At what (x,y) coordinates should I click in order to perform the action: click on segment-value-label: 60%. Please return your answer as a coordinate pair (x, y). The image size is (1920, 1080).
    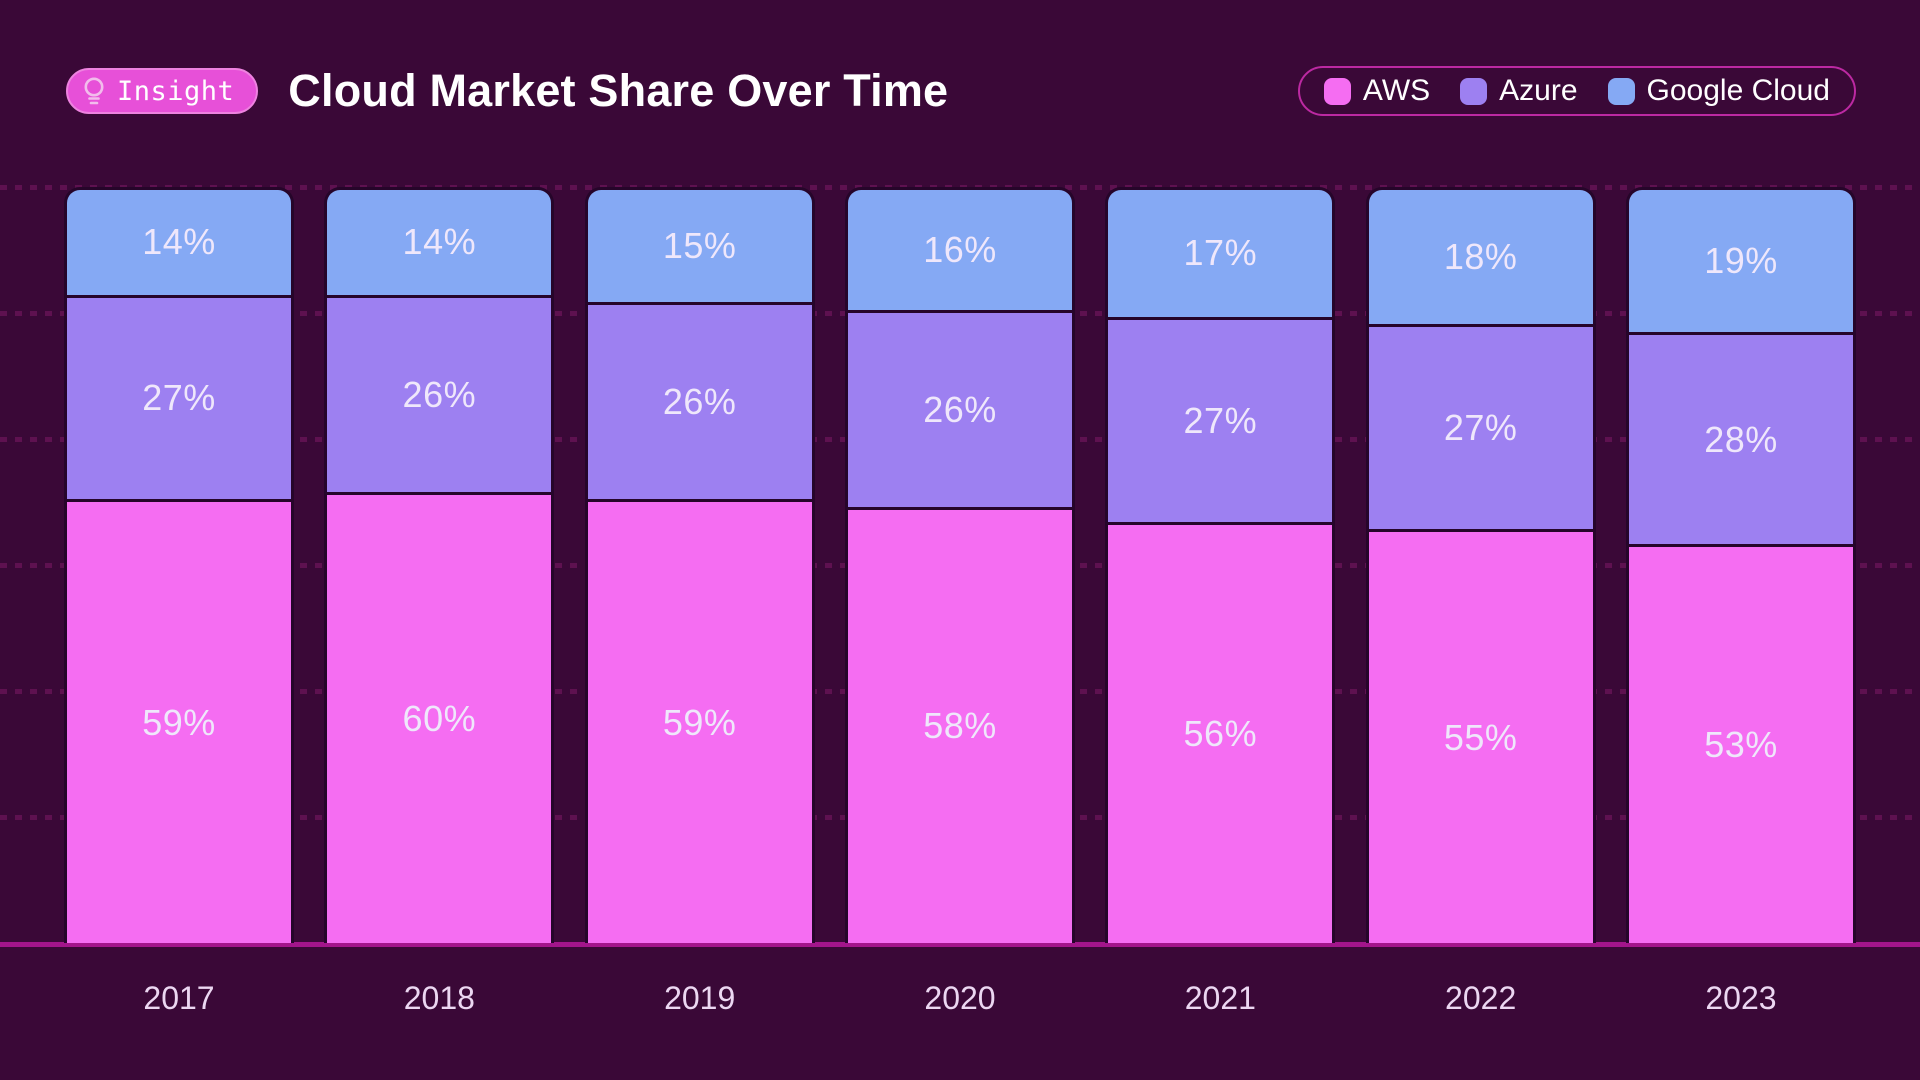
    Looking at the image, I should click on (439, 718).